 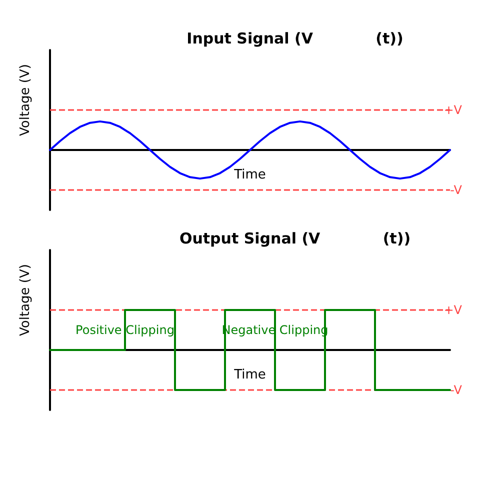 What do you see at coordinates (125, 330) in the screenshot?
I see `annotation: Positive Clipping` at bounding box center [125, 330].